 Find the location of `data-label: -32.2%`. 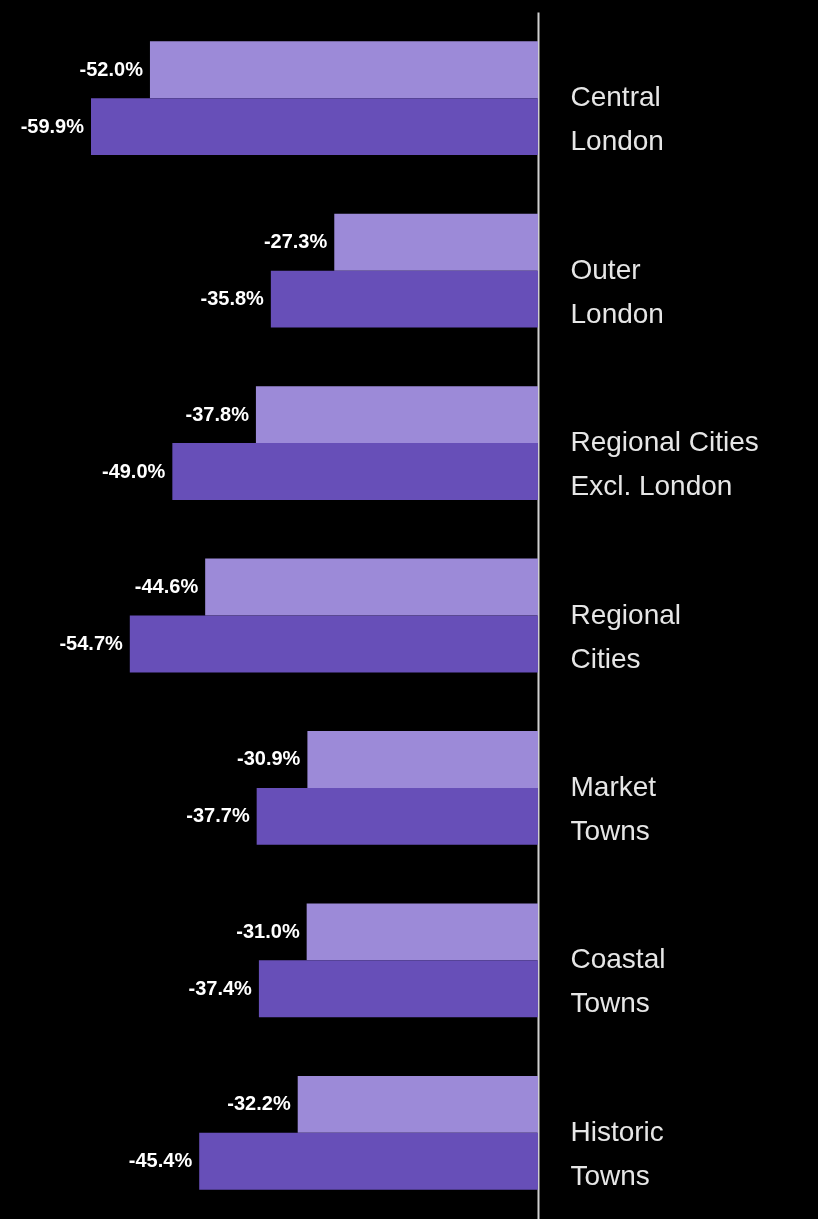

data-label: -32.2% is located at coordinates (259, 1103).